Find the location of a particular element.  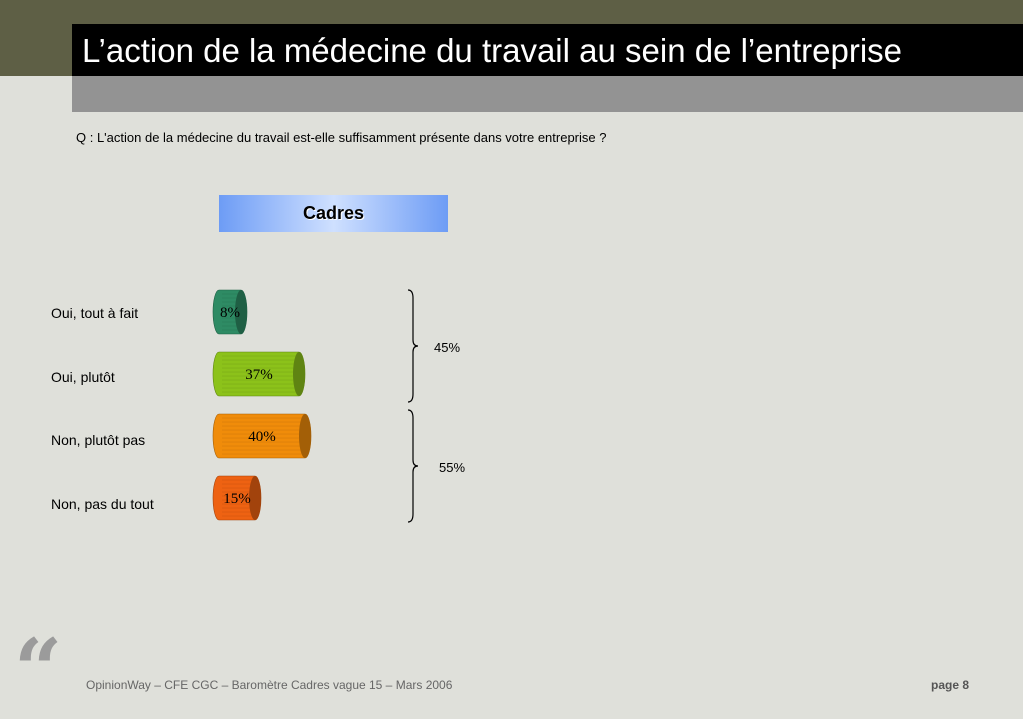

page-number: page 8 is located at coordinates (950, 685).